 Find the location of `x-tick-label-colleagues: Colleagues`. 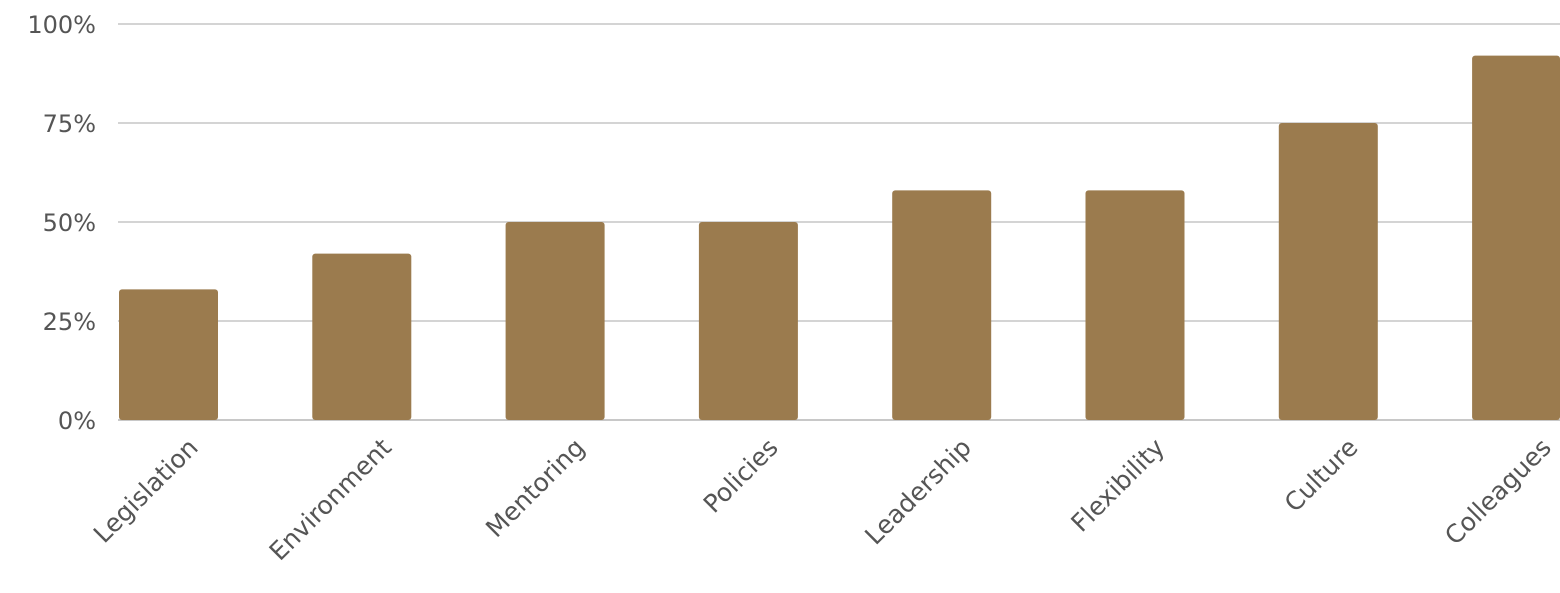

x-tick-label-colleagues: Colleagues is located at coordinates (1498, 492).